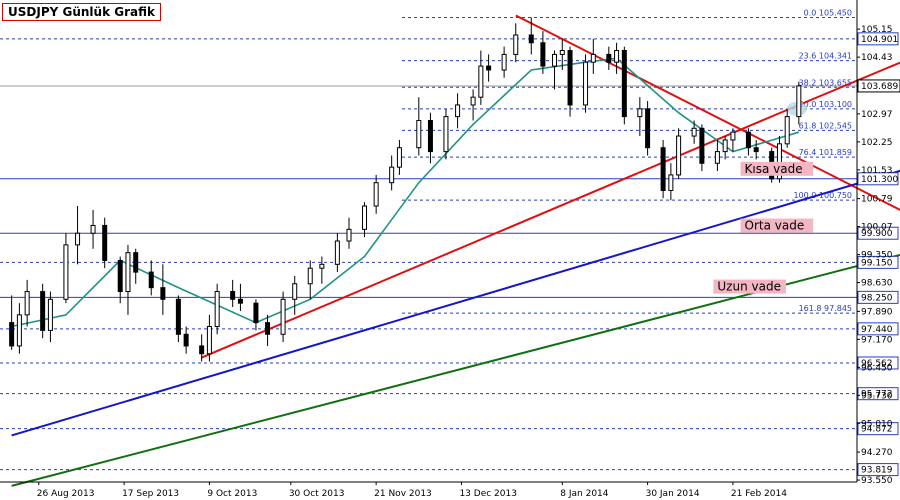  Describe the element at coordinates (66, 494) in the screenshot. I see `date-tick-label: 26 Aug 2013` at that location.